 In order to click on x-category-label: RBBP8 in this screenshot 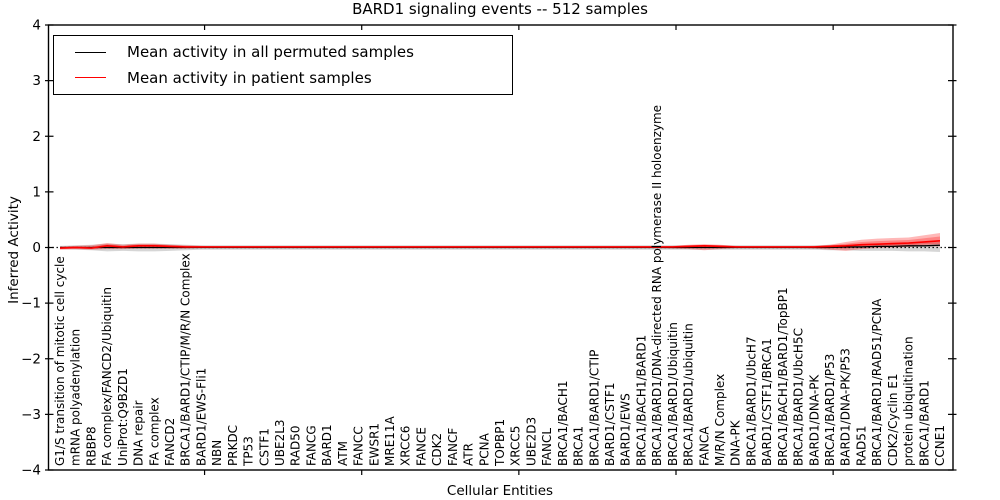, I will do `click(91, 446)`.